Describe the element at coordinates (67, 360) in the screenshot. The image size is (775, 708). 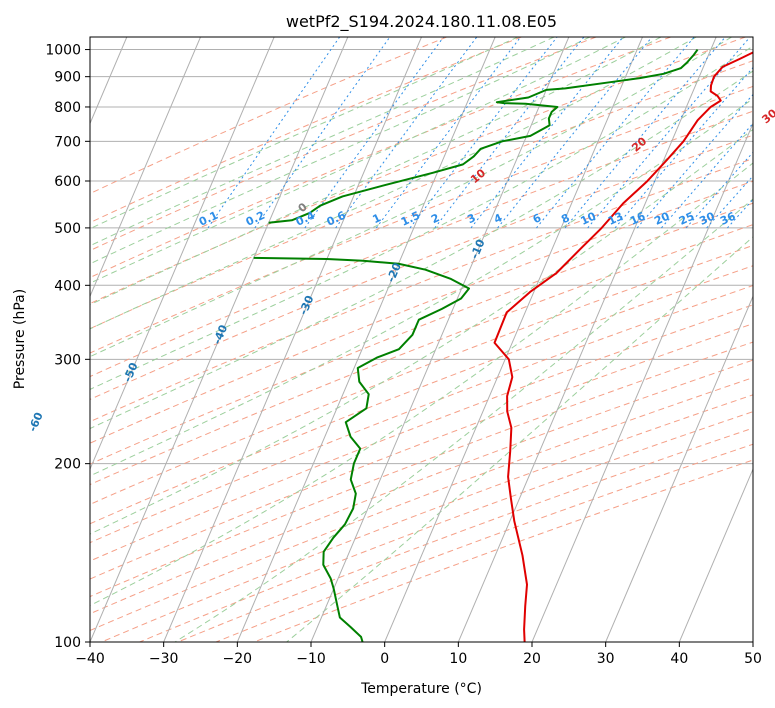
I see `y-tick-label: 300` at that location.